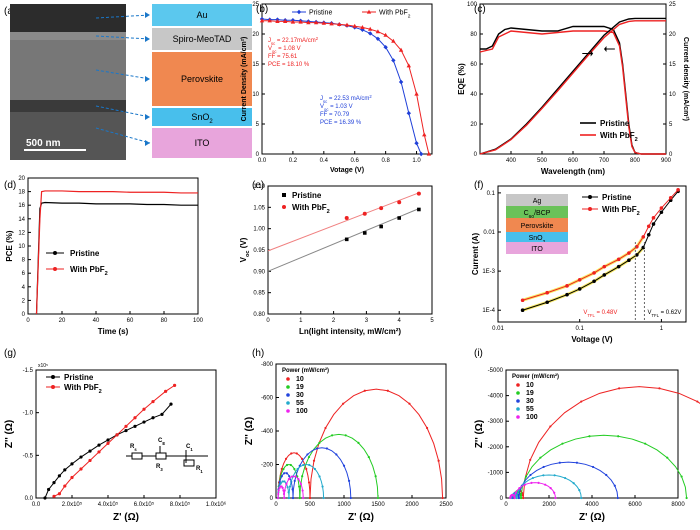 Image resolution: width=700 pixels, height=530 pixels. Describe the element at coordinates (68, 136) in the screenshot. I see `sem-ito-layer` at that location.